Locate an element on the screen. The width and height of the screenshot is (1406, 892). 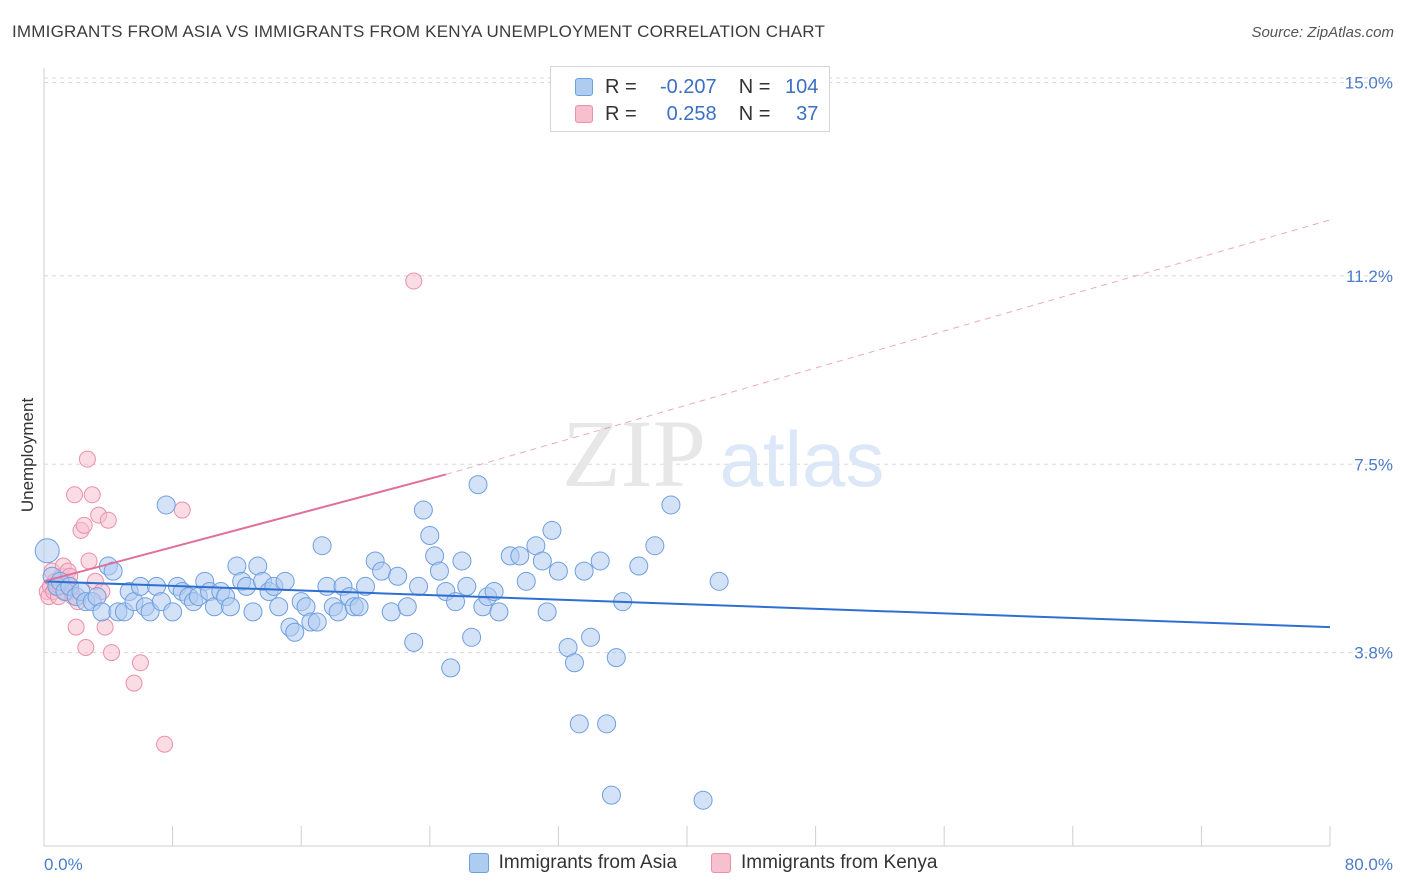
legend-row-kenya: R = 0.258 N = 37 is located at coordinates (696, 114).